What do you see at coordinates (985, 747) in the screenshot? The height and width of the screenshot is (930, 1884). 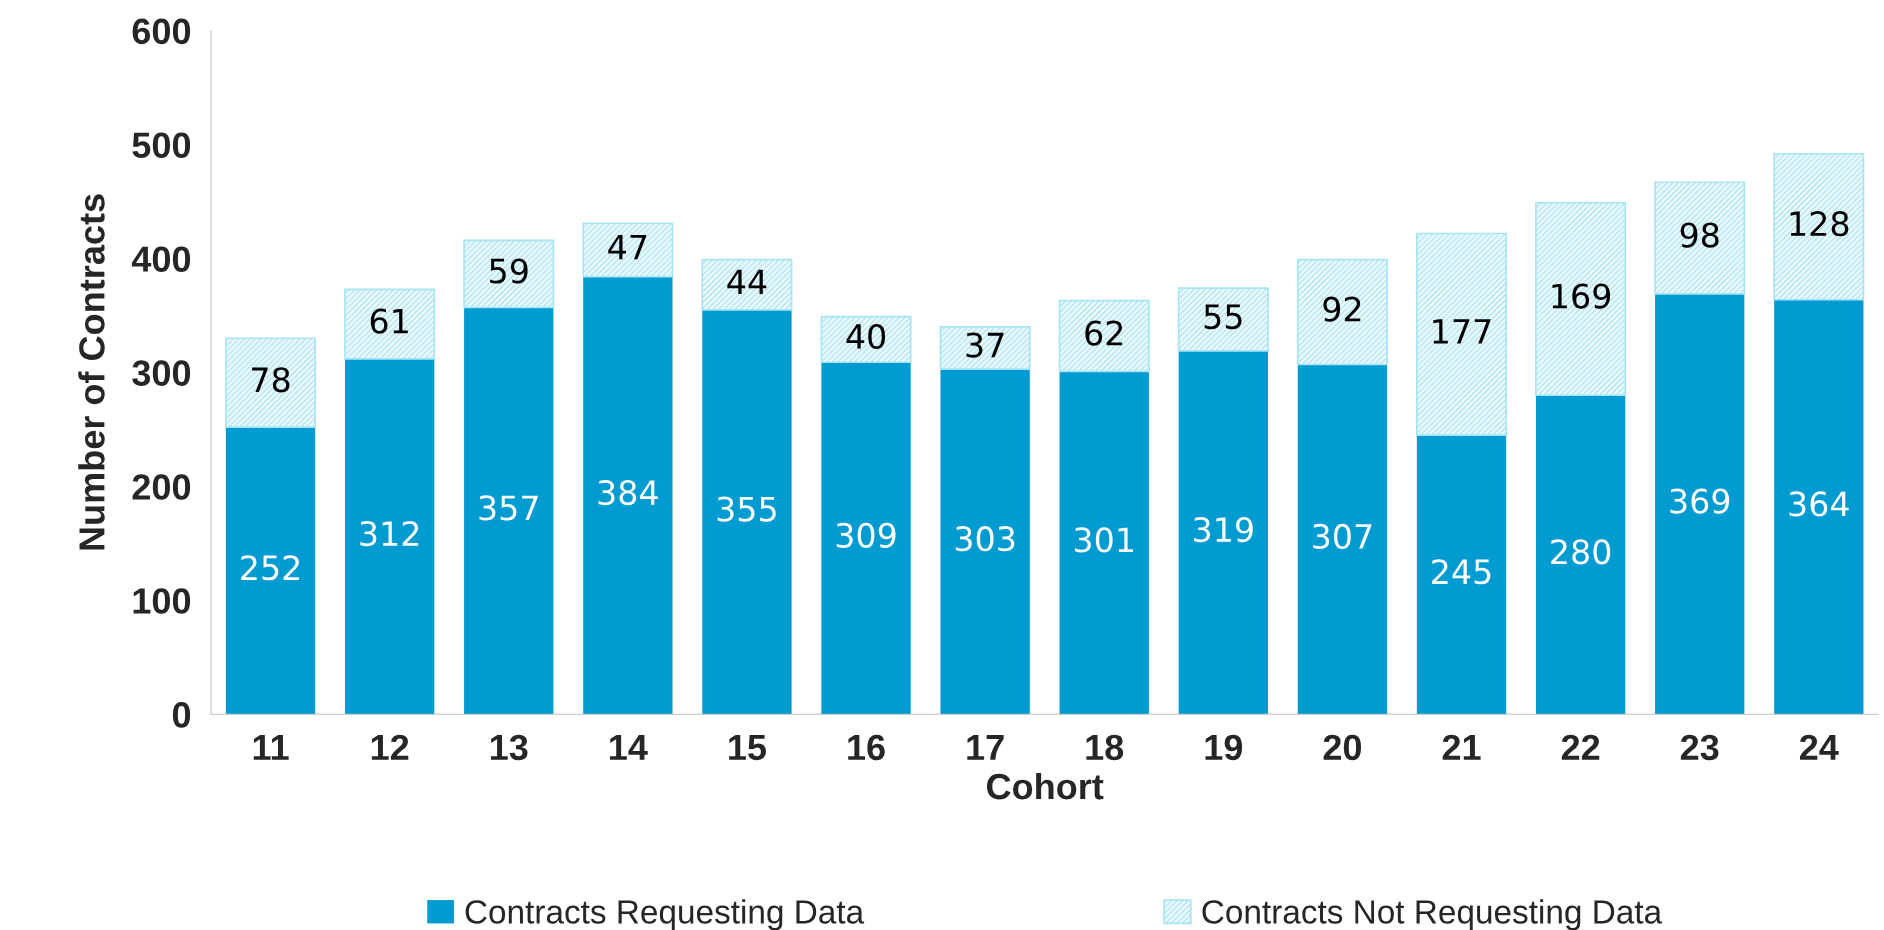 I see `x-tick-label: 17` at bounding box center [985, 747].